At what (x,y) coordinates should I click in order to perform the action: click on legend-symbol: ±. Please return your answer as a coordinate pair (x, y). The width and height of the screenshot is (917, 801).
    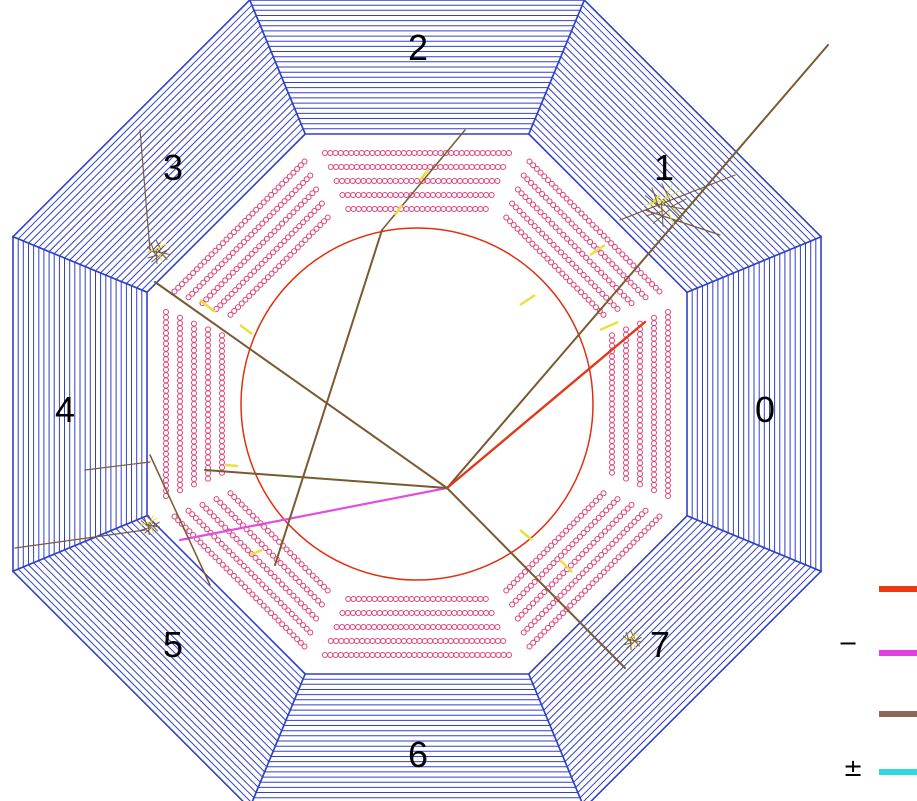
    Looking at the image, I should click on (853, 768).